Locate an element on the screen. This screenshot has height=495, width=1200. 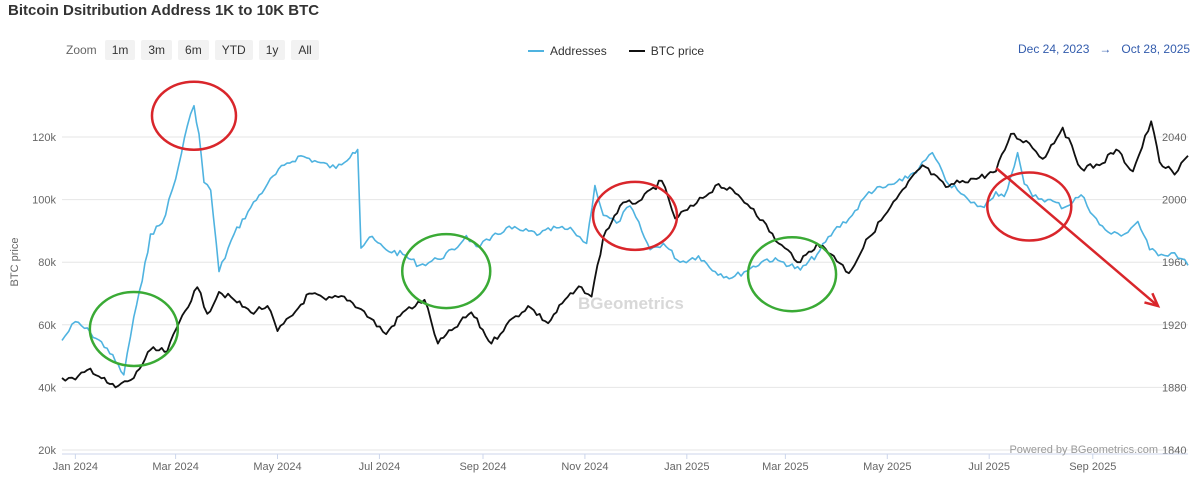
x-tick-label: May 2025 is located at coordinates (887, 467).